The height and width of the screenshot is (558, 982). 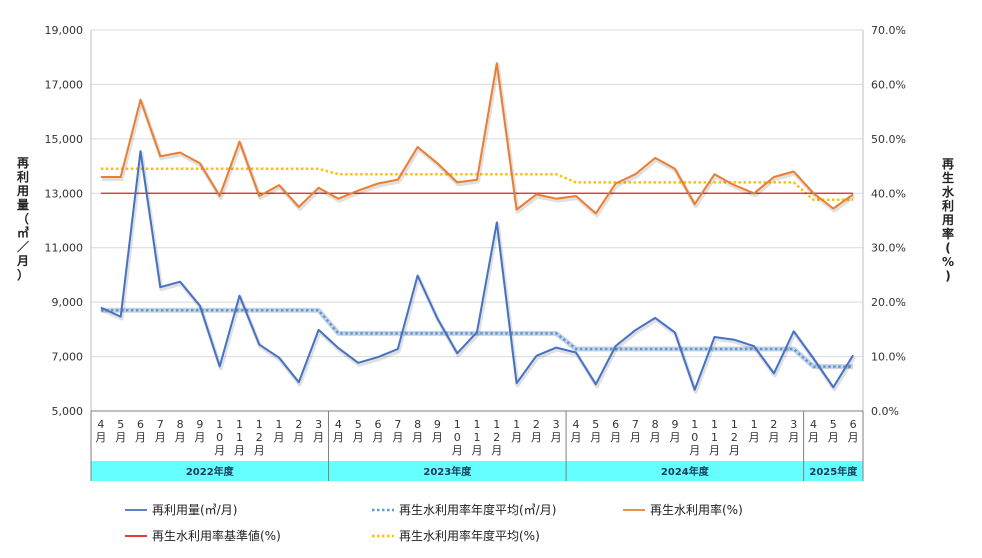 I want to click on right-tick-label: 20.0%, so click(x=888, y=302).